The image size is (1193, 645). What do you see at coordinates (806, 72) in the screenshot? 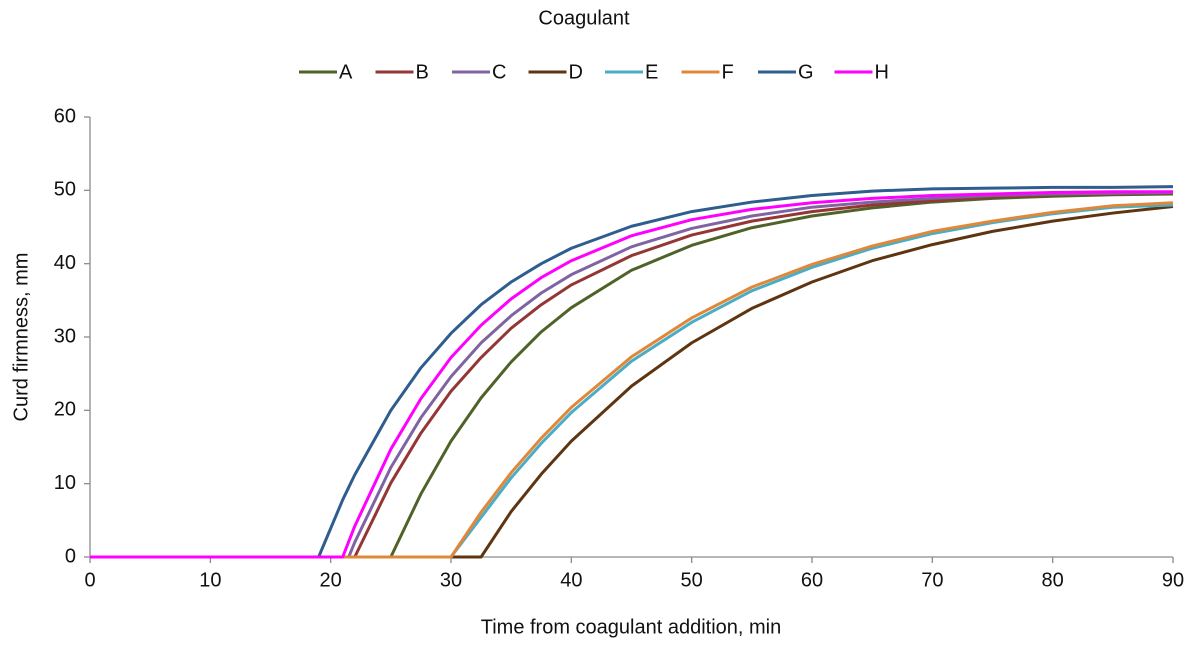
I see `legend-label: G` at bounding box center [806, 72].